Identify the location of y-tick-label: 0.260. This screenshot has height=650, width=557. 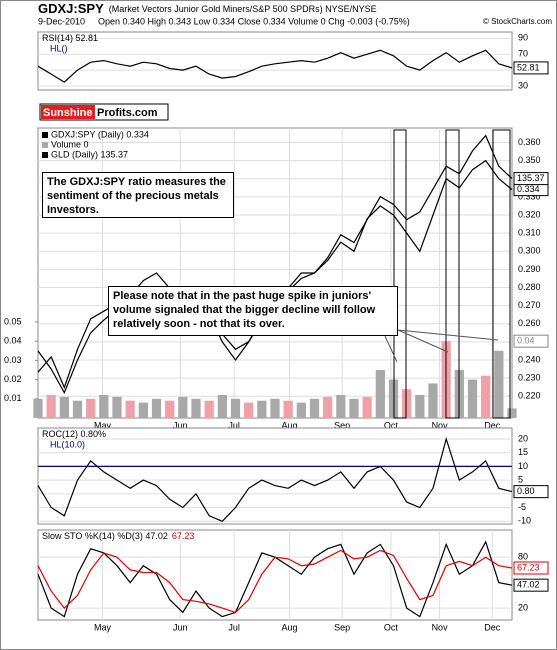
(529, 323).